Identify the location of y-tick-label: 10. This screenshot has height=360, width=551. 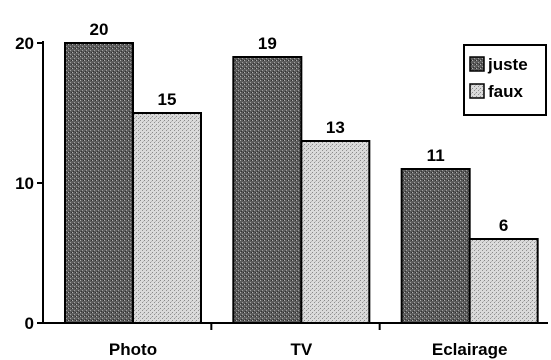
(24, 183).